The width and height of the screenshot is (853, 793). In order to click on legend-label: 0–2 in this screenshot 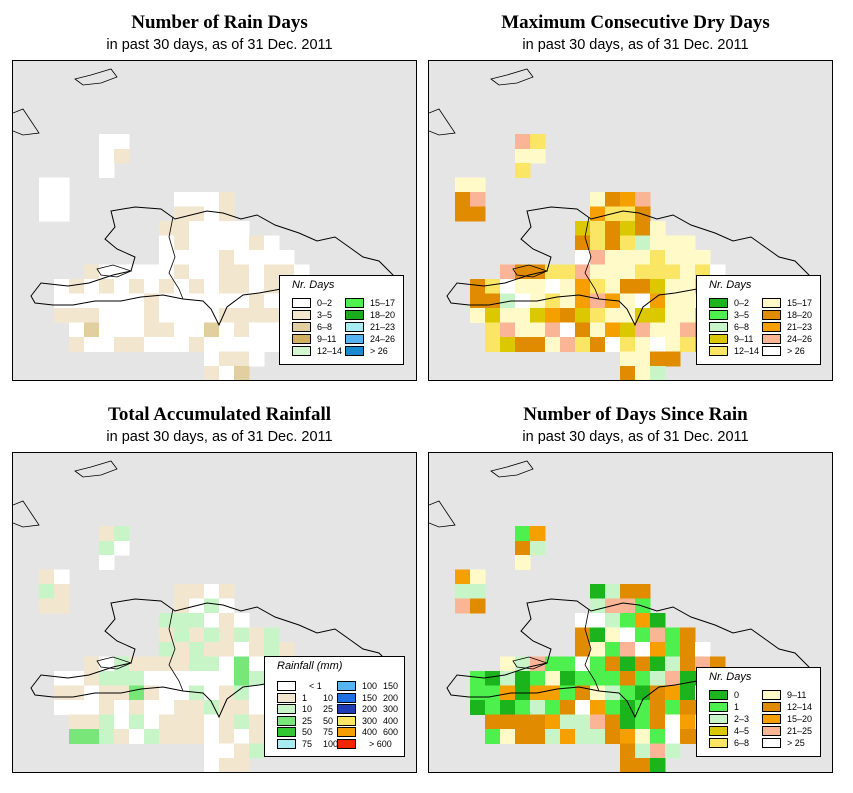, I will do `click(325, 303)`.